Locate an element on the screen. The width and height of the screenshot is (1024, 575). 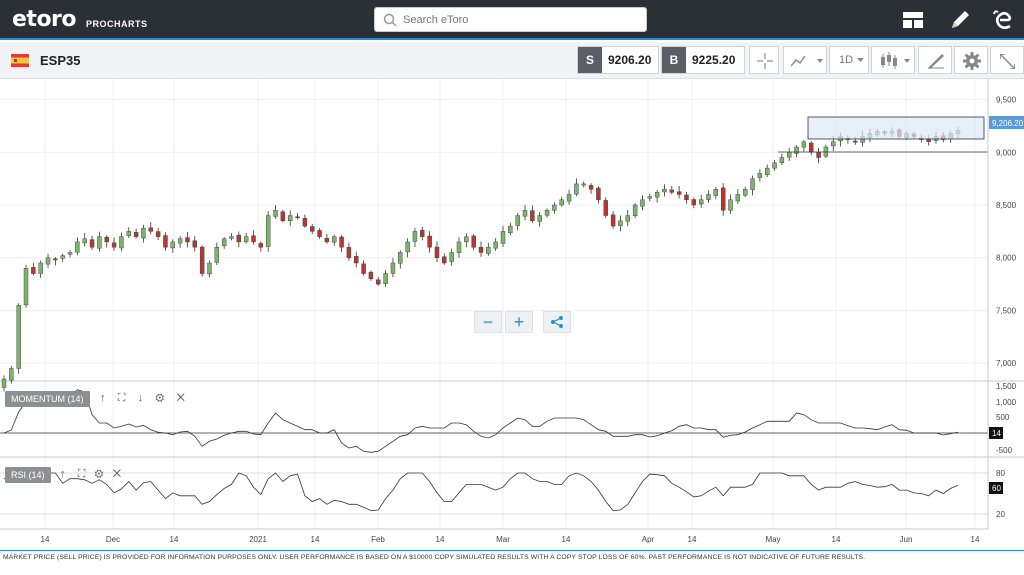
price-tick-label: 9,000 is located at coordinates (1006, 152).